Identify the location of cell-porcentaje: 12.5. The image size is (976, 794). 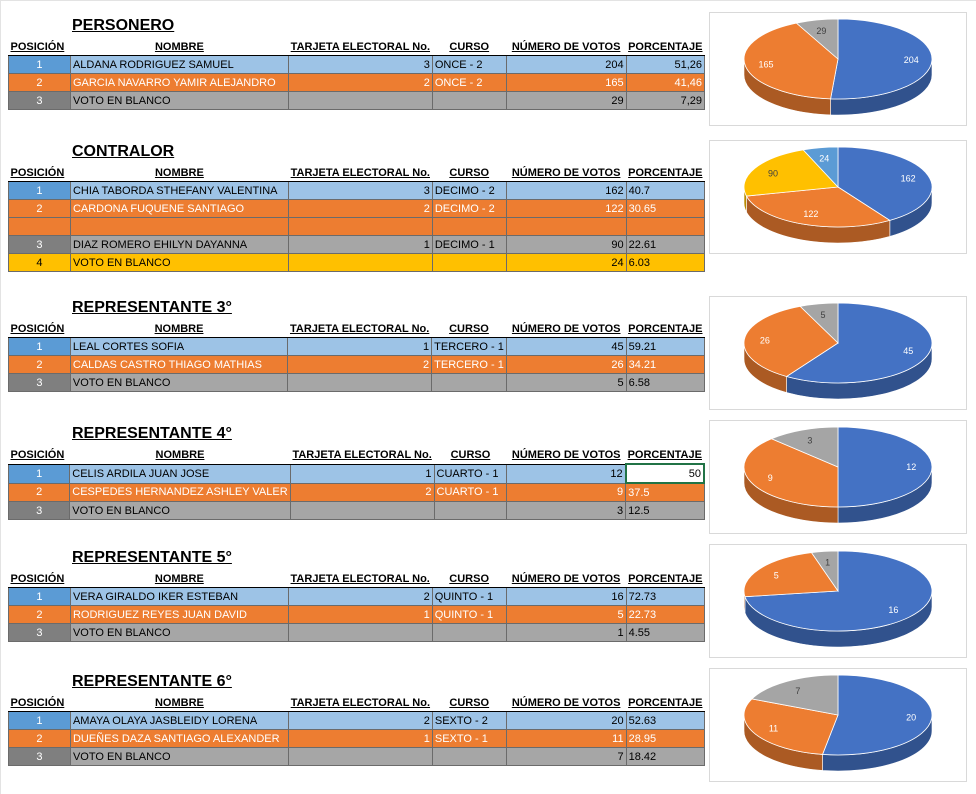
(665, 510).